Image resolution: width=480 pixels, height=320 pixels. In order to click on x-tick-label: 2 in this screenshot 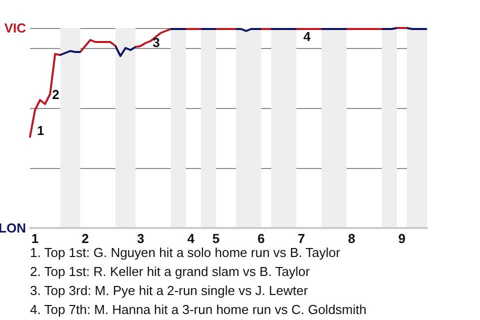, I will do `click(85, 238)`.